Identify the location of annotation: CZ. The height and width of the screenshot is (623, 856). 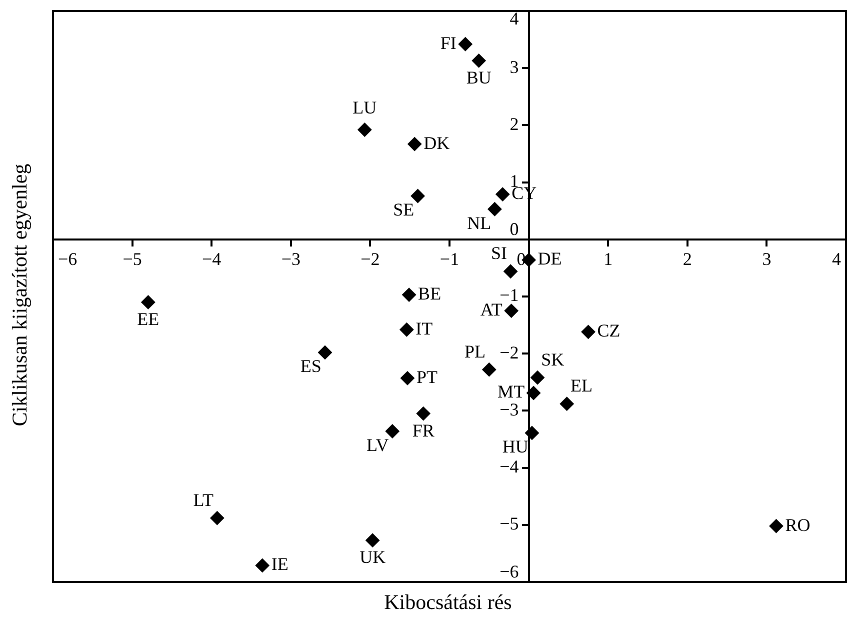
(608, 330).